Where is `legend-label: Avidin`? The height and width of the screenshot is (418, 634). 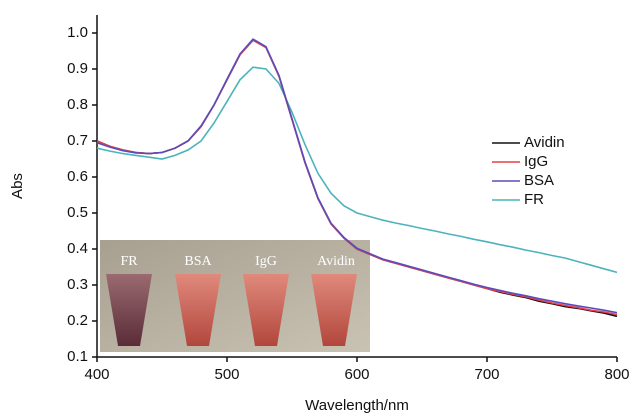
legend-label: Avidin is located at coordinates (544, 142).